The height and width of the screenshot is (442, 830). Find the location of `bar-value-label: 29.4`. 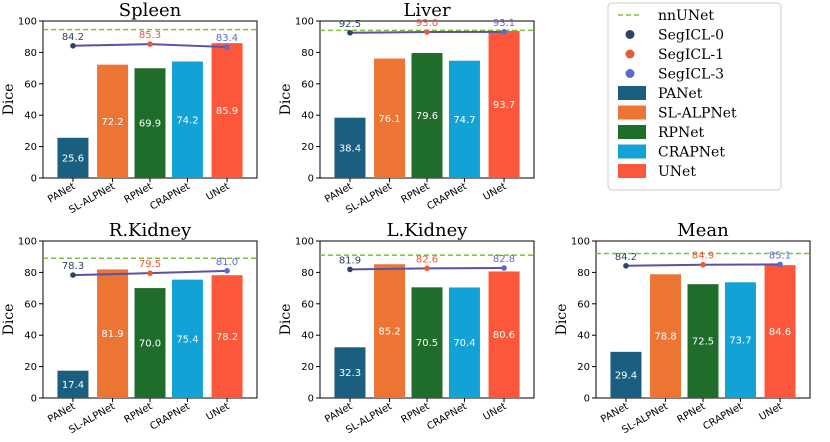

bar-value-label: 29.4 is located at coordinates (626, 375).